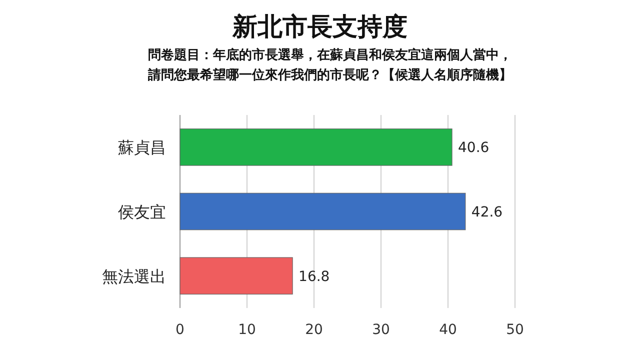 This screenshot has height=360, width=640. I want to click on x-tick-label: 20, so click(314, 330).